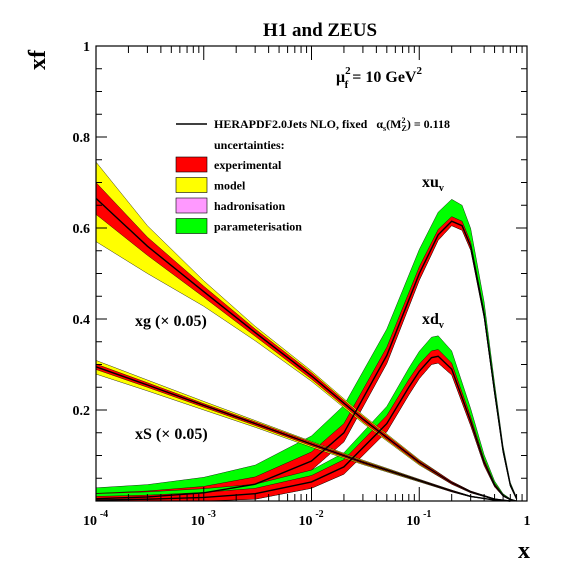 The height and width of the screenshot is (570, 567). I want to click on y-tick-label: 0.6, so click(82, 229).